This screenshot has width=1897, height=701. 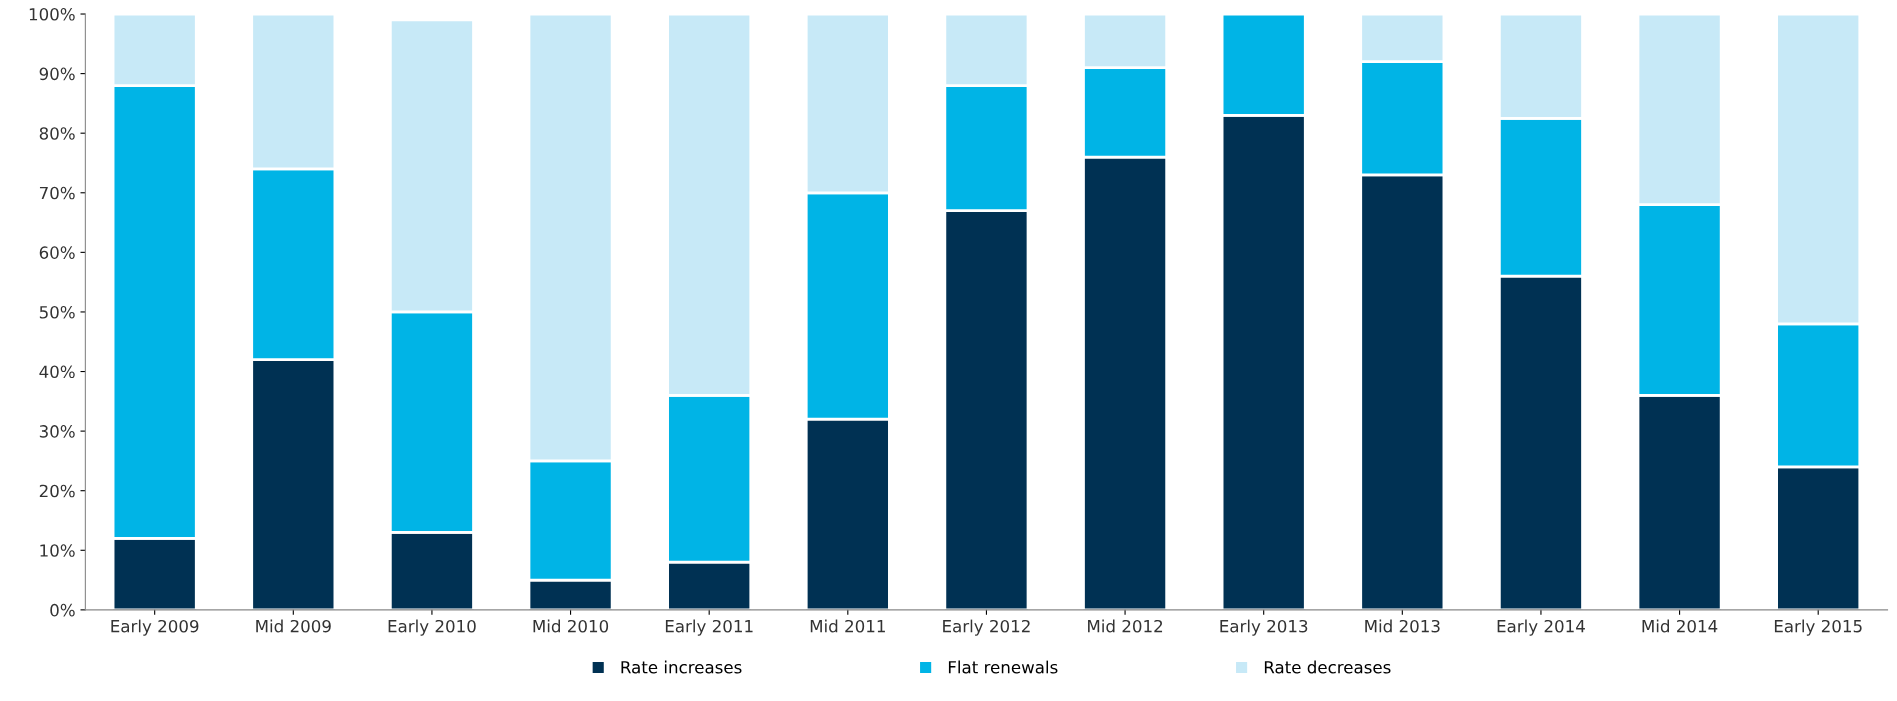 I want to click on x-tick-label: Early 2010, so click(x=432, y=627).